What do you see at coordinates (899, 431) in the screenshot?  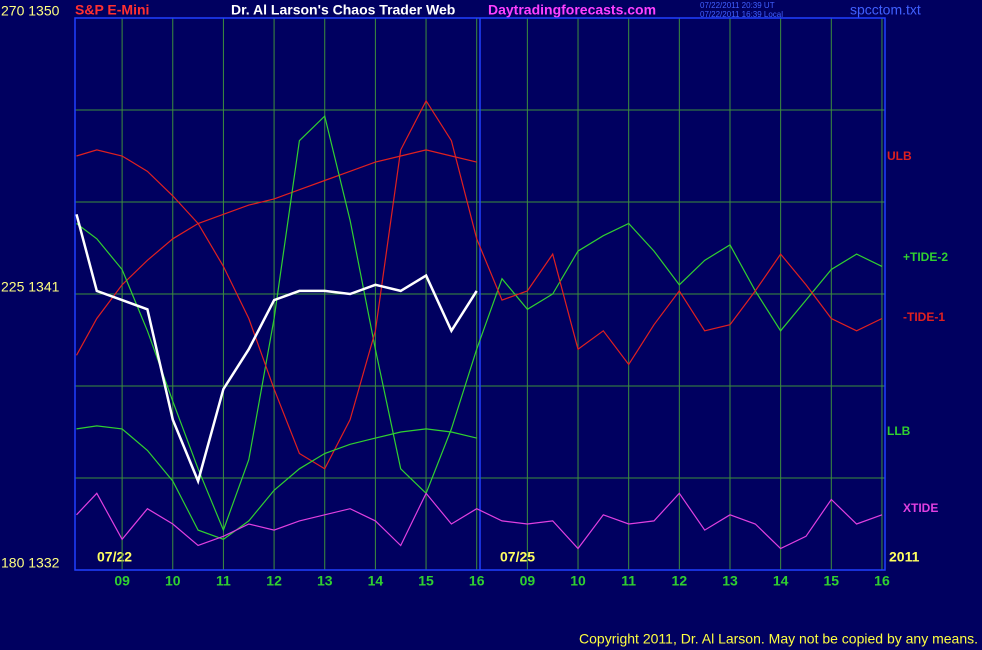 I see `series-label: LLB` at bounding box center [899, 431].